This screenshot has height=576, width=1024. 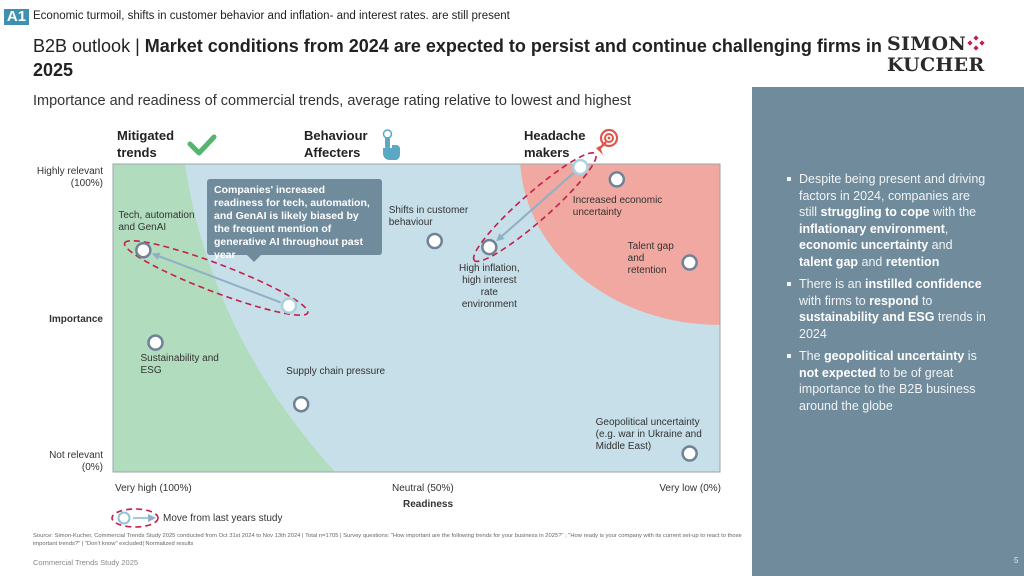 What do you see at coordinates (838, 372) in the screenshot?
I see `emphasis-text: not expected` at bounding box center [838, 372].